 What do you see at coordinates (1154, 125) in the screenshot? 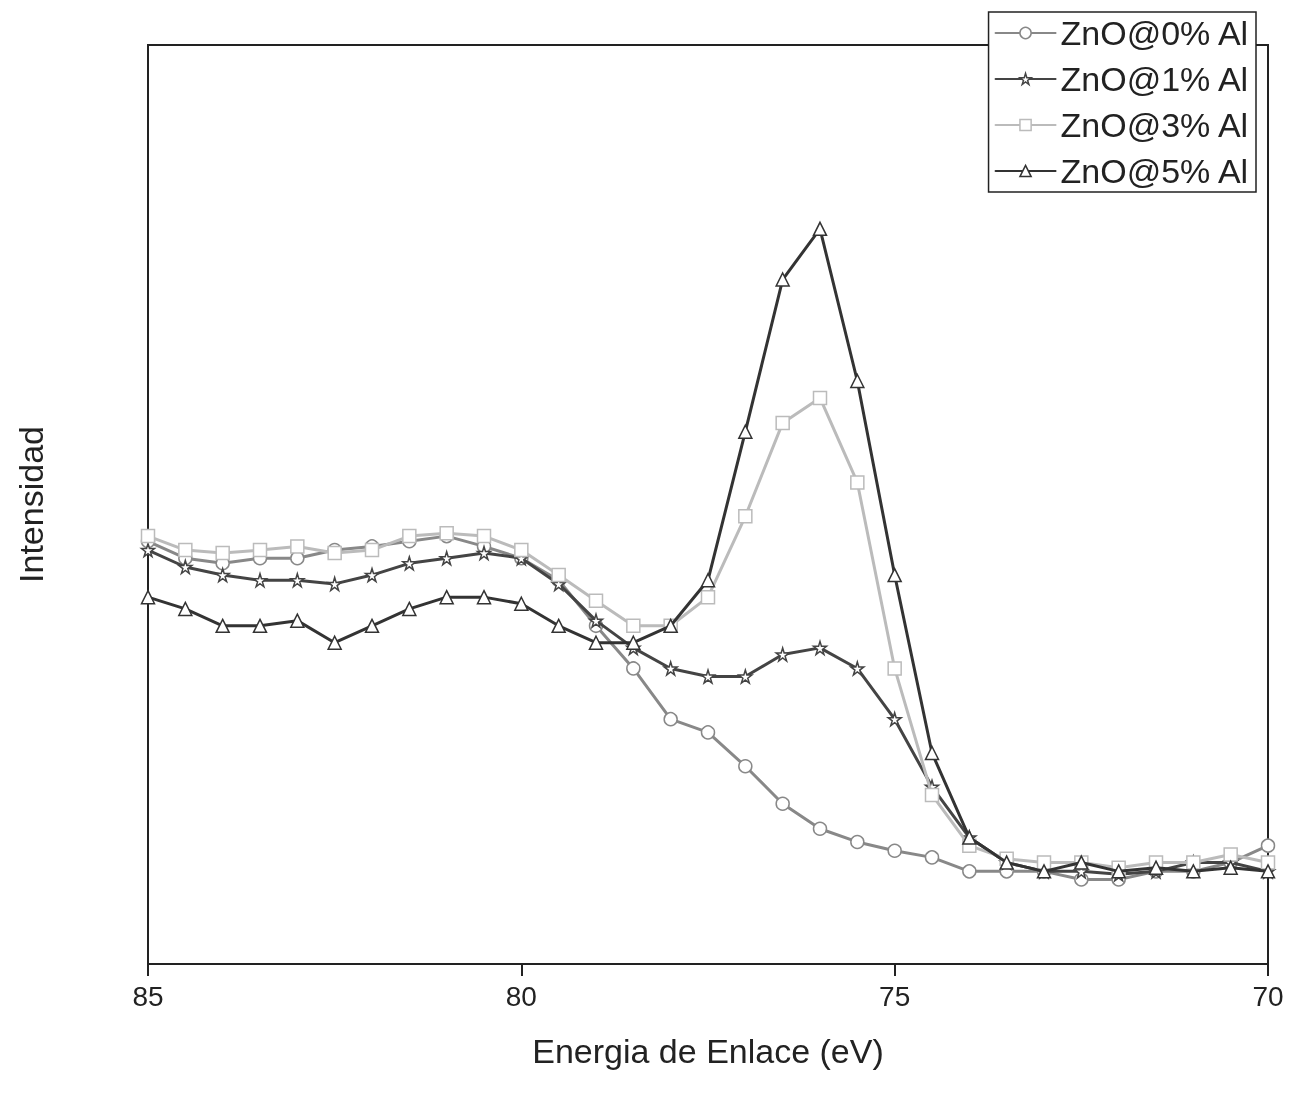
I see `legend-label: ZnO@3% Al` at bounding box center [1154, 125].